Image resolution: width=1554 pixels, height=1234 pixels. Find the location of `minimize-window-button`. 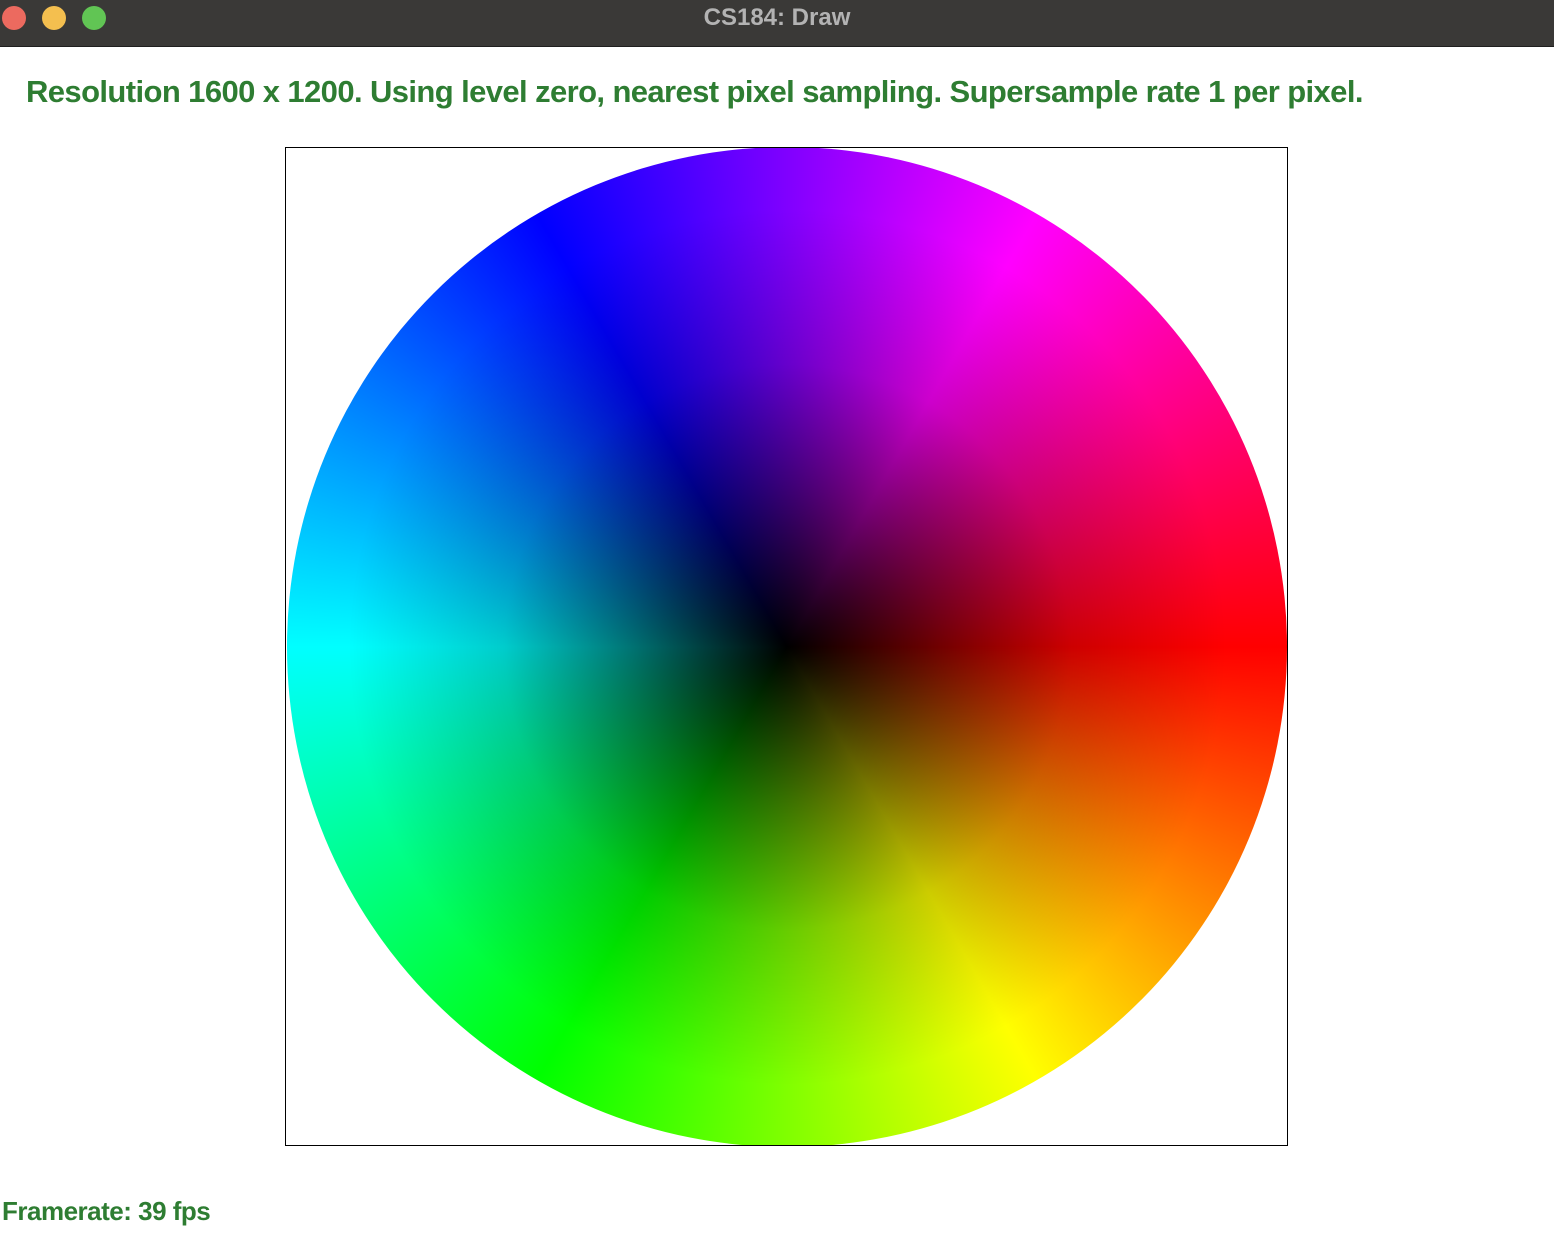

minimize-window-button is located at coordinates (54, 18).